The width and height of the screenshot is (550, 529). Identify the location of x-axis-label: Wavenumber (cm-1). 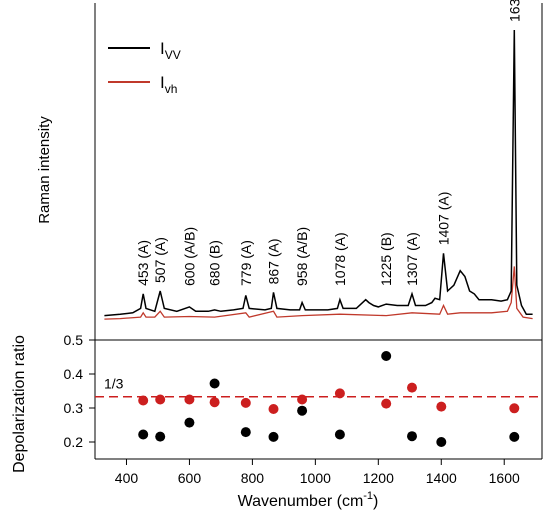
(308, 500).